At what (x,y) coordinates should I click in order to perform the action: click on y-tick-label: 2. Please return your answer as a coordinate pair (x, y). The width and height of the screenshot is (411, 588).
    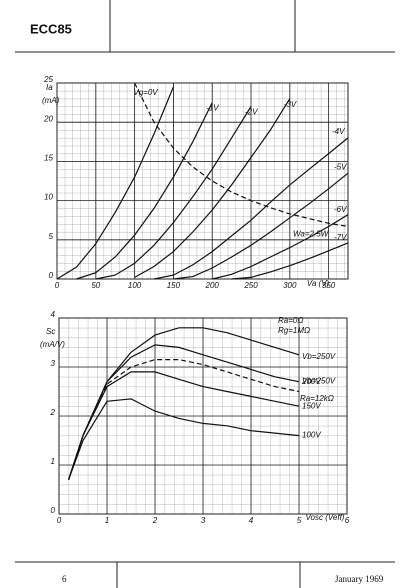
    Looking at the image, I should click on (53, 412).